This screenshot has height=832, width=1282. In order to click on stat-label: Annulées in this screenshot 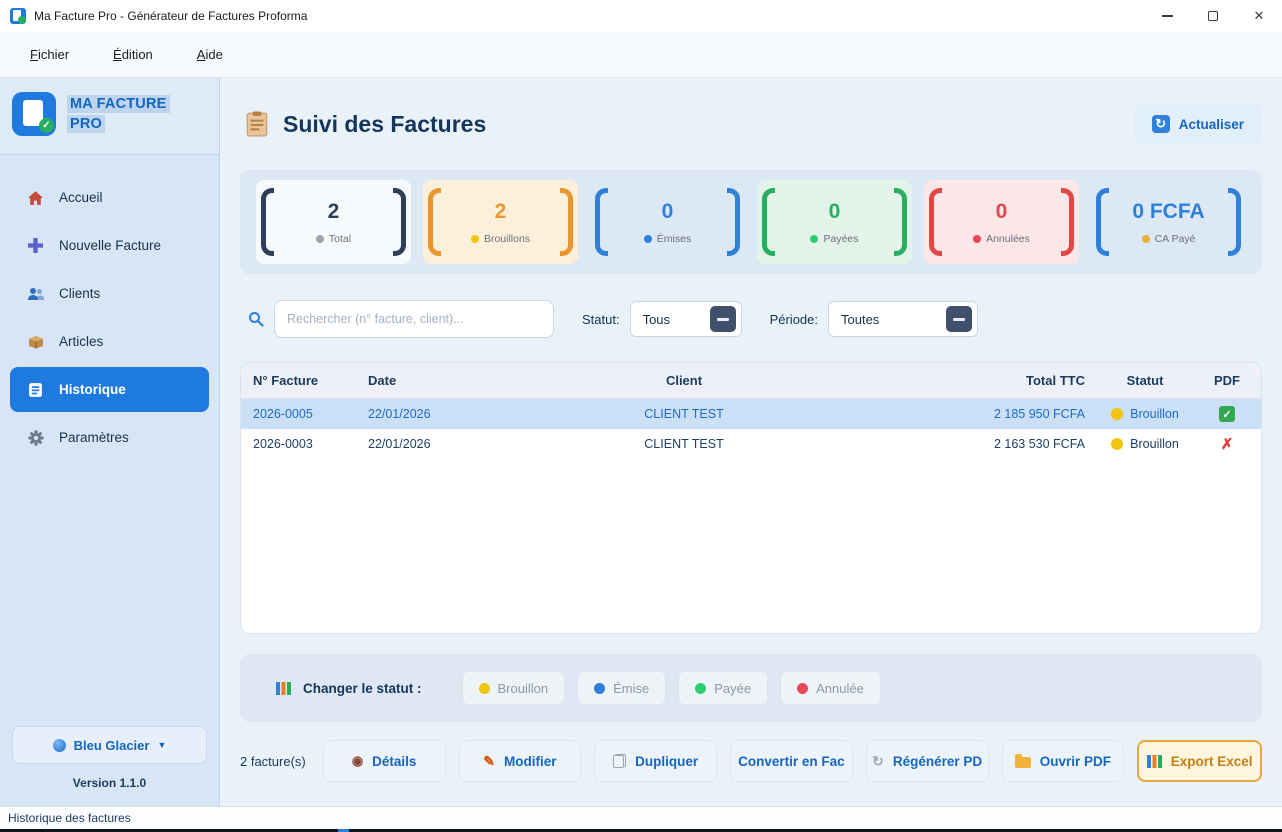, I will do `click(1008, 238)`.